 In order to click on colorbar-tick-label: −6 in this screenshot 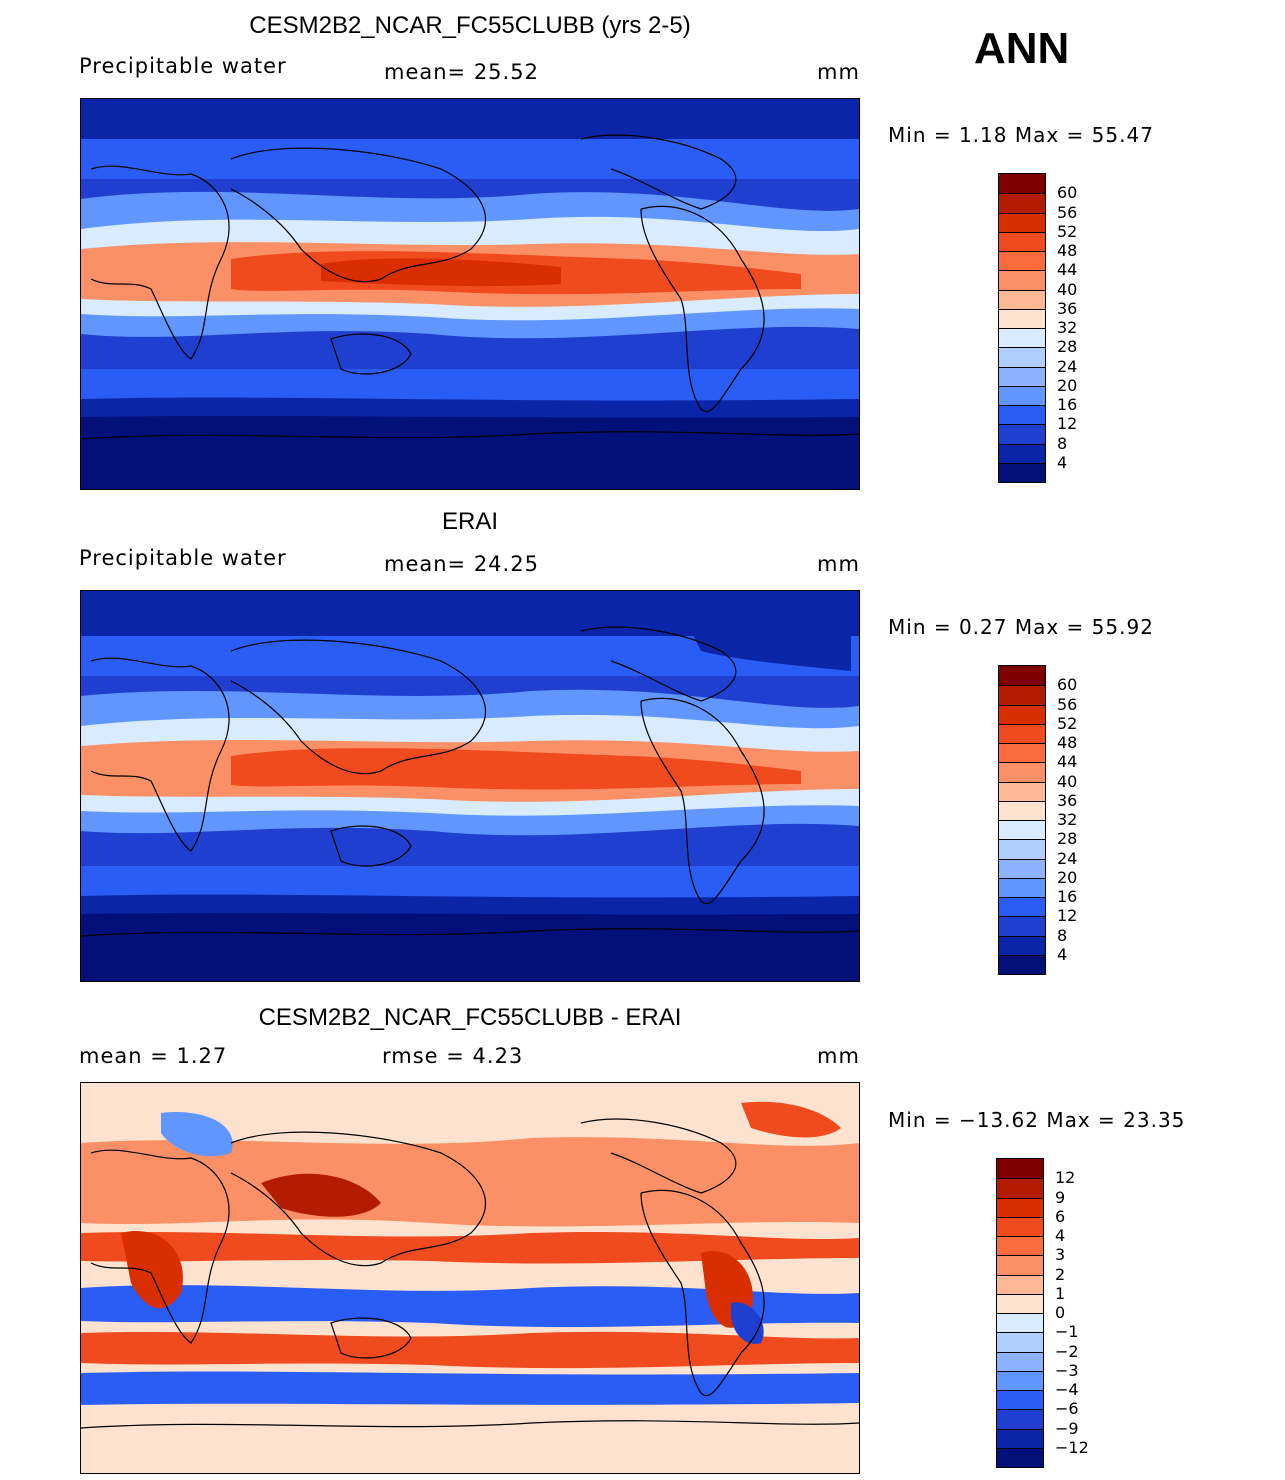, I will do `click(1067, 1409)`.